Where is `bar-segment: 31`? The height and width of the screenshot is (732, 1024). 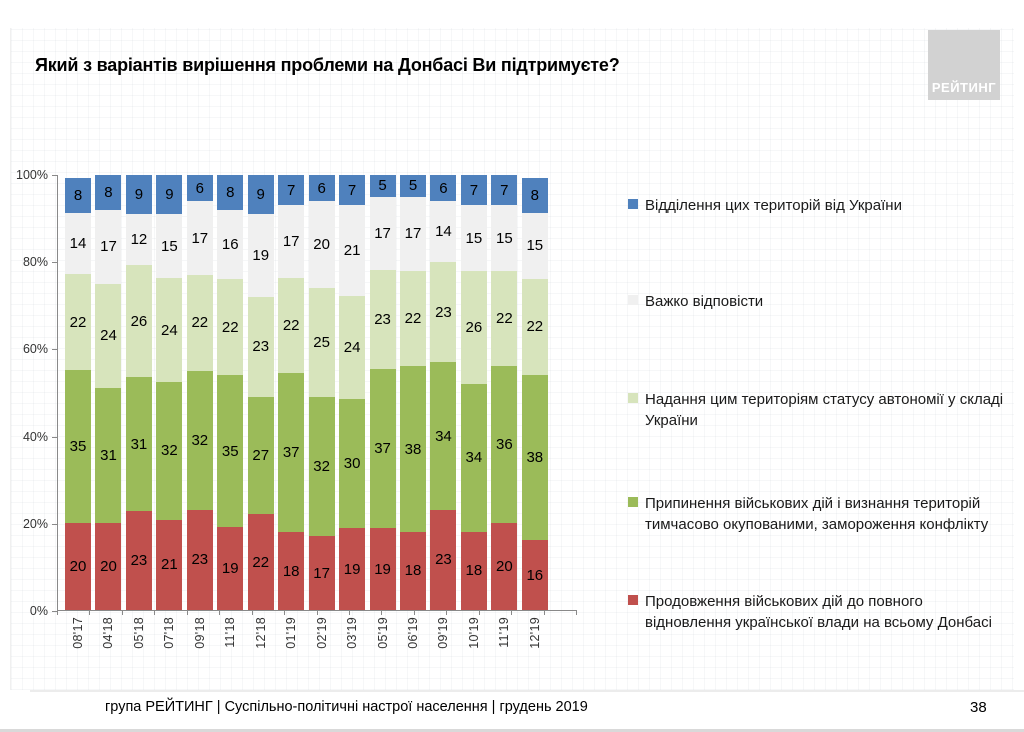 bar-segment: 31 is located at coordinates (108, 455).